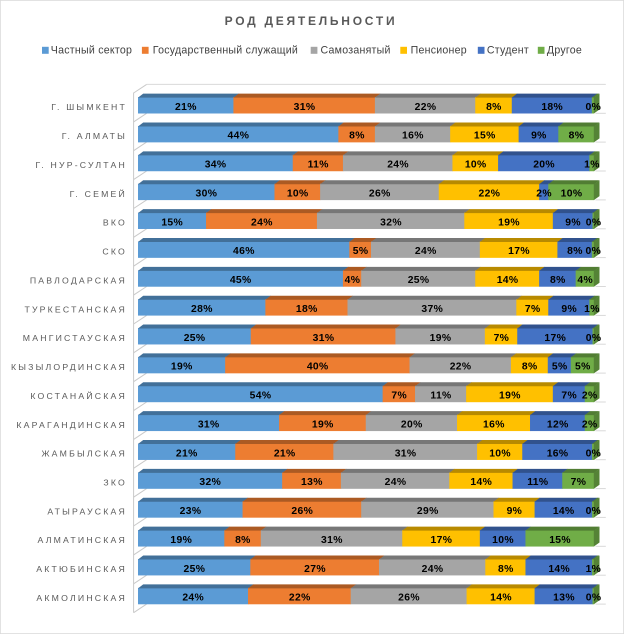  Describe the element at coordinates (519, 251) in the screenshot. I see `svg-text: 17%` at that location.